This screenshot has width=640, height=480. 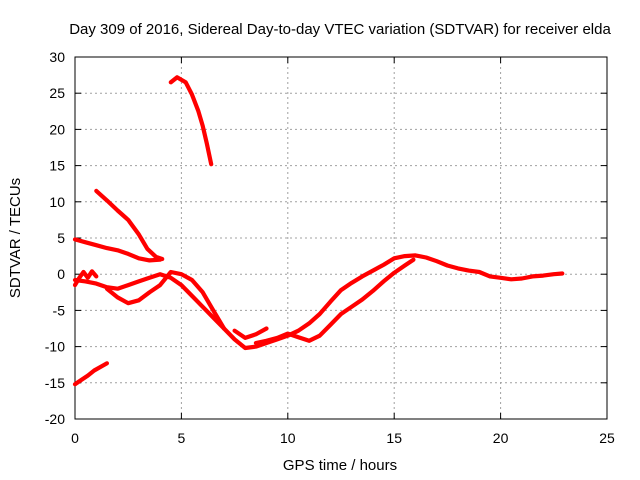 I want to click on x-axis-label: GPS time / hours, so click(x=340, y=465).